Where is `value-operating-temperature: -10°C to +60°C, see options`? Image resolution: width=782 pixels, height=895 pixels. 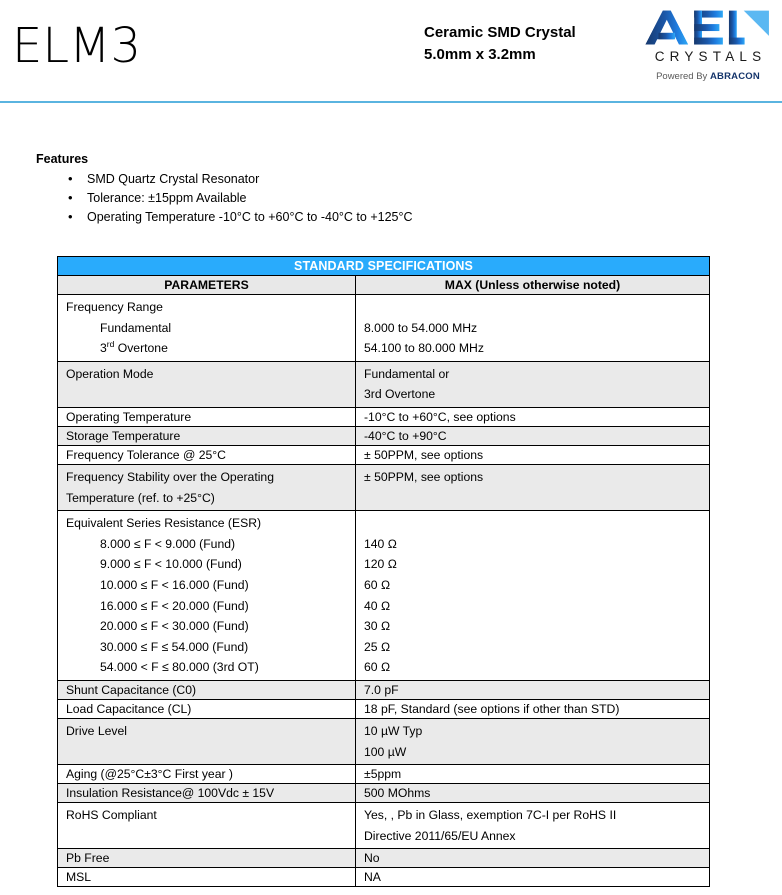 value-operating-temperature: -10°C to +60°C, see options is located at coordinates (532, 416).